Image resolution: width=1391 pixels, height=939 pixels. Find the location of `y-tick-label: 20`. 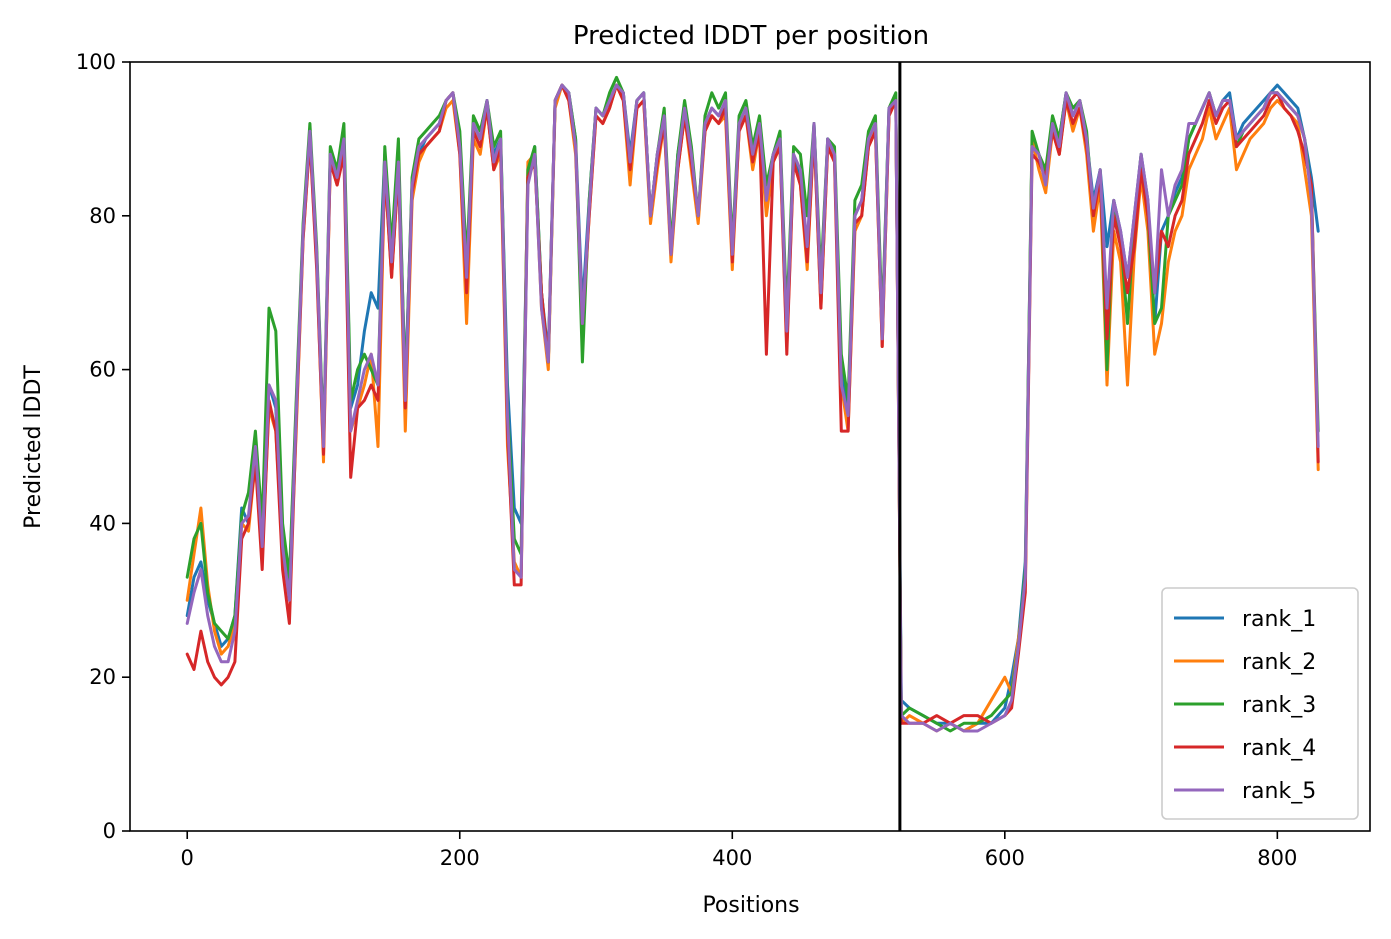

y-tick-label: 20 is located at coordinates (102, 677).